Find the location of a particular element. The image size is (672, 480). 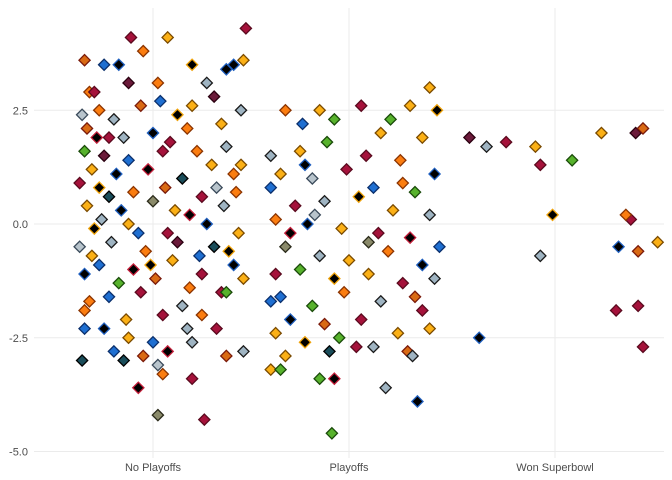

y-tick-label: -5.0 is located at coordinates (18, 453).